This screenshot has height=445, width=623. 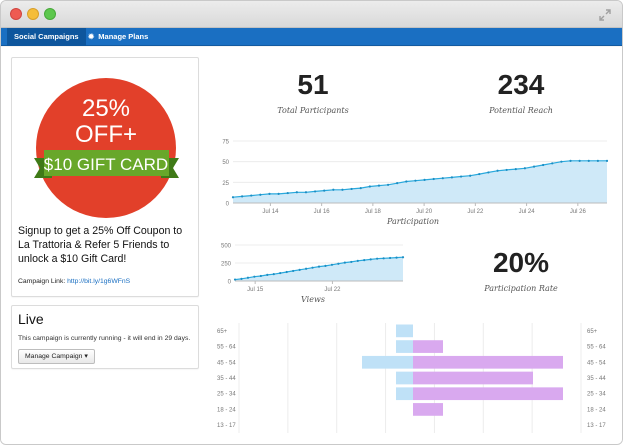 I want to click on age-label-left: 18 - 24, so click(x=226, y=410).